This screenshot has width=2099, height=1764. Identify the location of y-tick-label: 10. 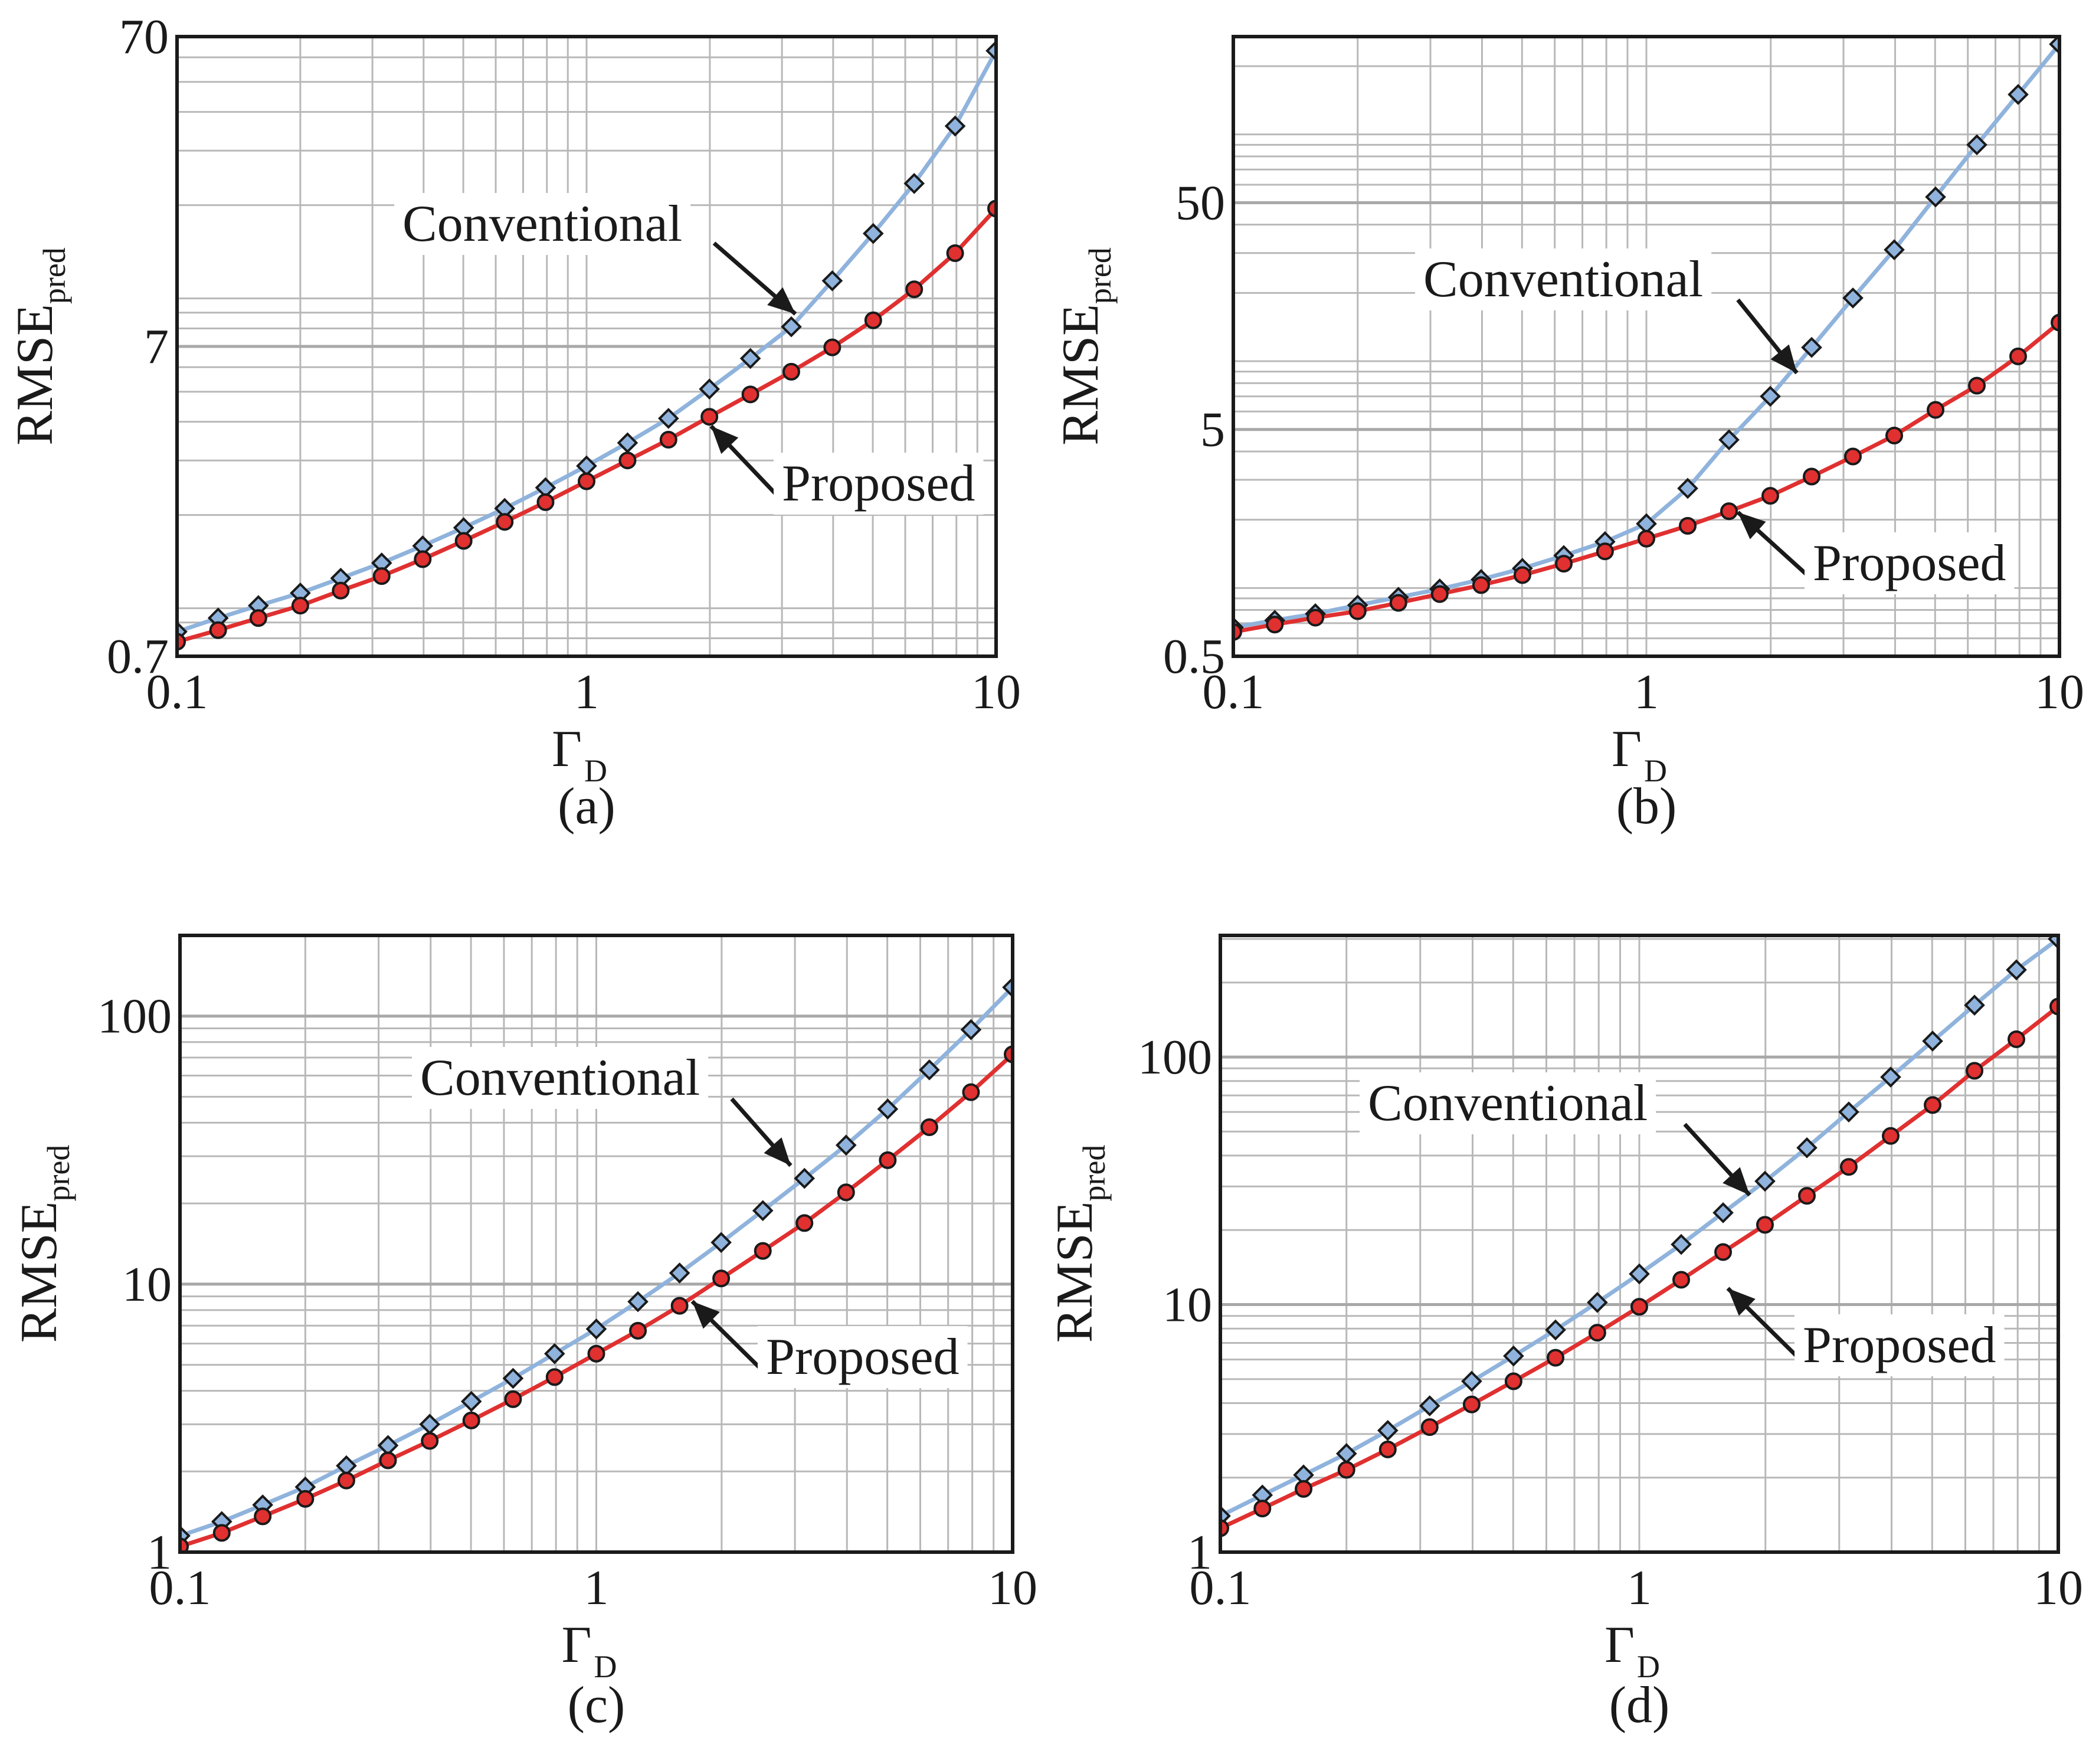
(1187, 1305).